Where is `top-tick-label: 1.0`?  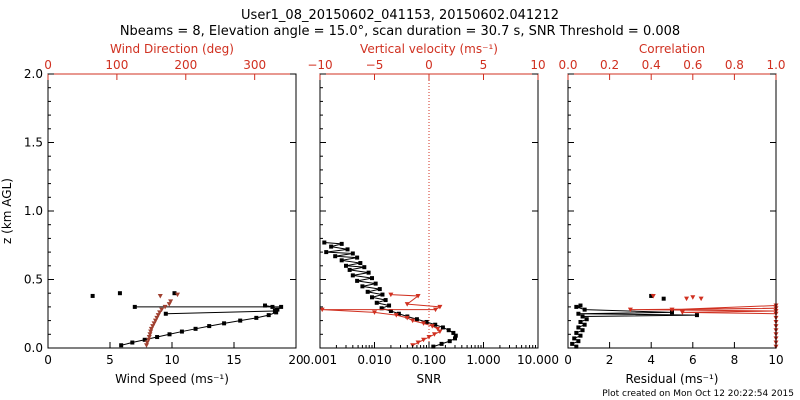
top-tick-label: 1.0 is located at coordinates (775, 65).